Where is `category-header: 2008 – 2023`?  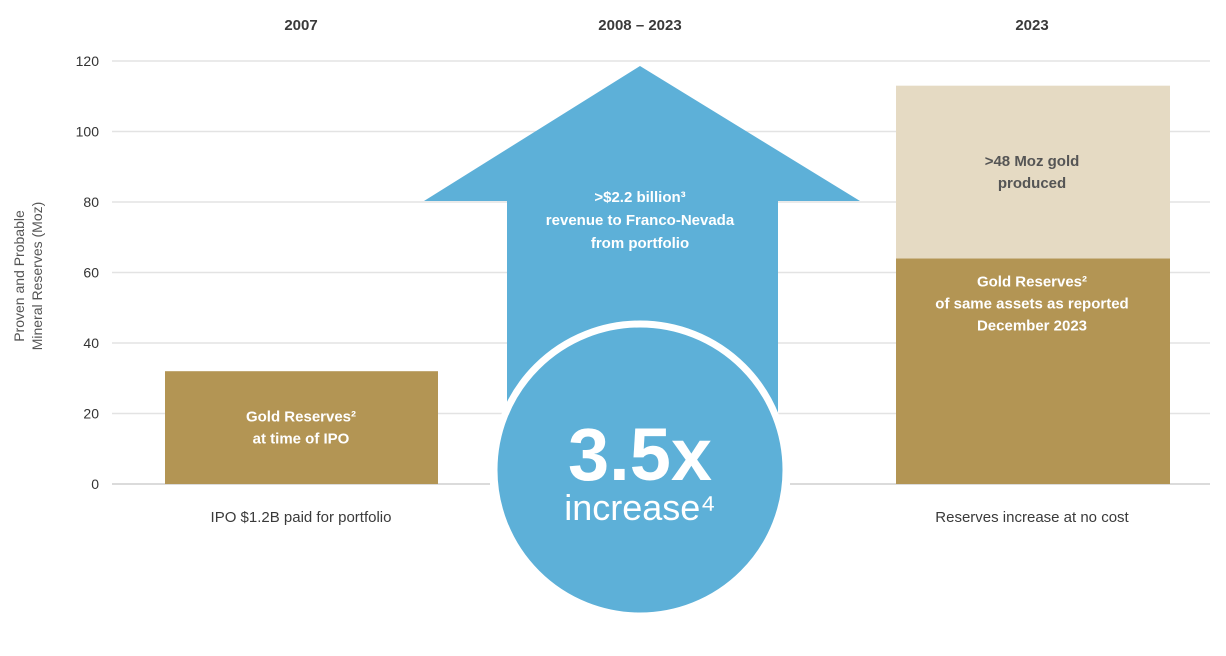
category-header: 2008 – 2023 is located at coordinates (639, 25).